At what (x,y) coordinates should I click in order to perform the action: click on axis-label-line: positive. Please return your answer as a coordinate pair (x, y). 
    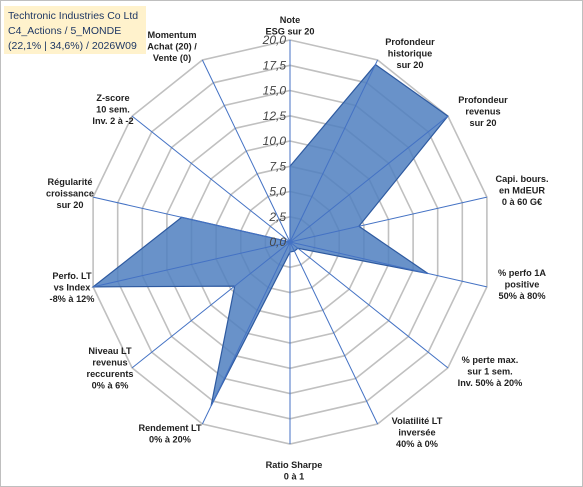
    Looking at the image, I should click on (522, 285).